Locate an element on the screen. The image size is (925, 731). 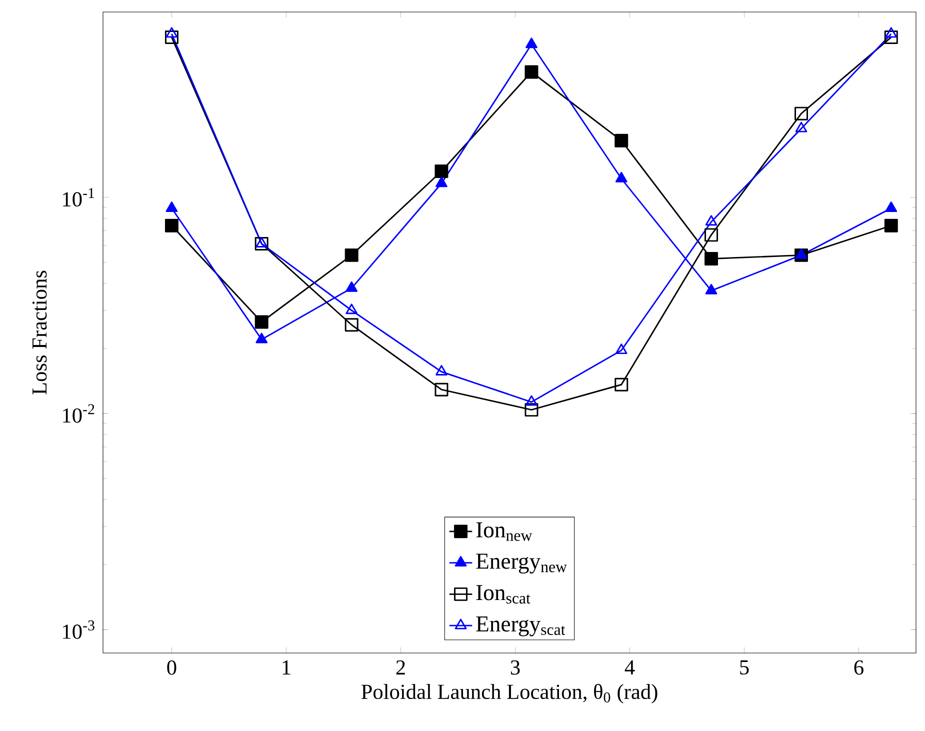
x-tick-label: 2 is located at coordinates (400, 667).